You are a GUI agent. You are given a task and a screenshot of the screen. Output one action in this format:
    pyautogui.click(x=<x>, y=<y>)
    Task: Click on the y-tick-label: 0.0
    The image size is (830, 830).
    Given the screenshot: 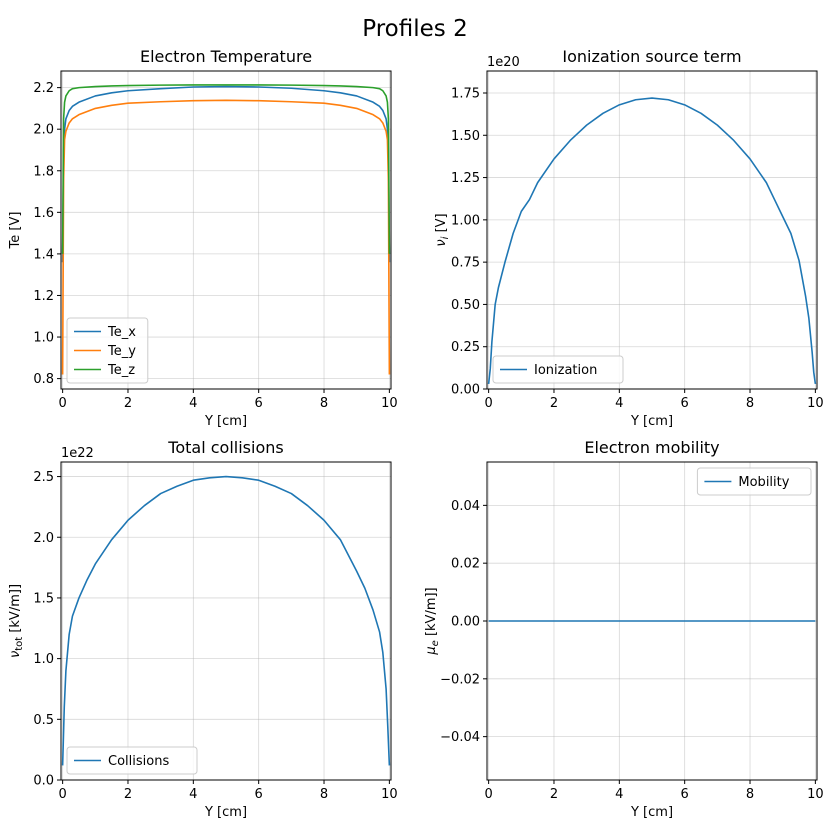 What is the action you would take?
    pyautogui.click(x=43, y=781)
    